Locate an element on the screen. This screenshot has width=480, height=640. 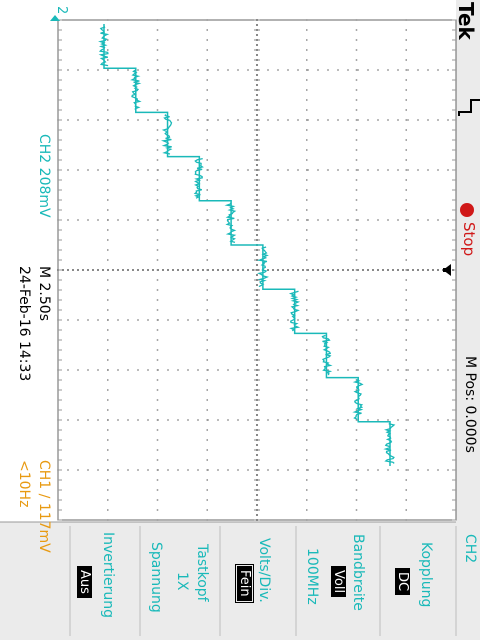
menu-kopplung-label: Kopplung is located at coordinates (426, 575).